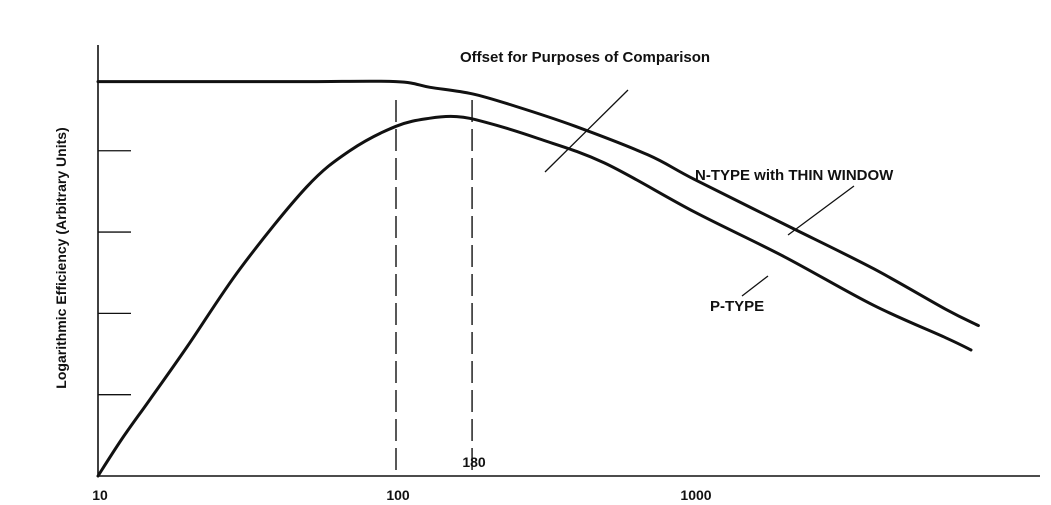 Image resolution: width=1051 pixels, height=505 pixels. I want to click on offset-leader-line, so click(586, 131).